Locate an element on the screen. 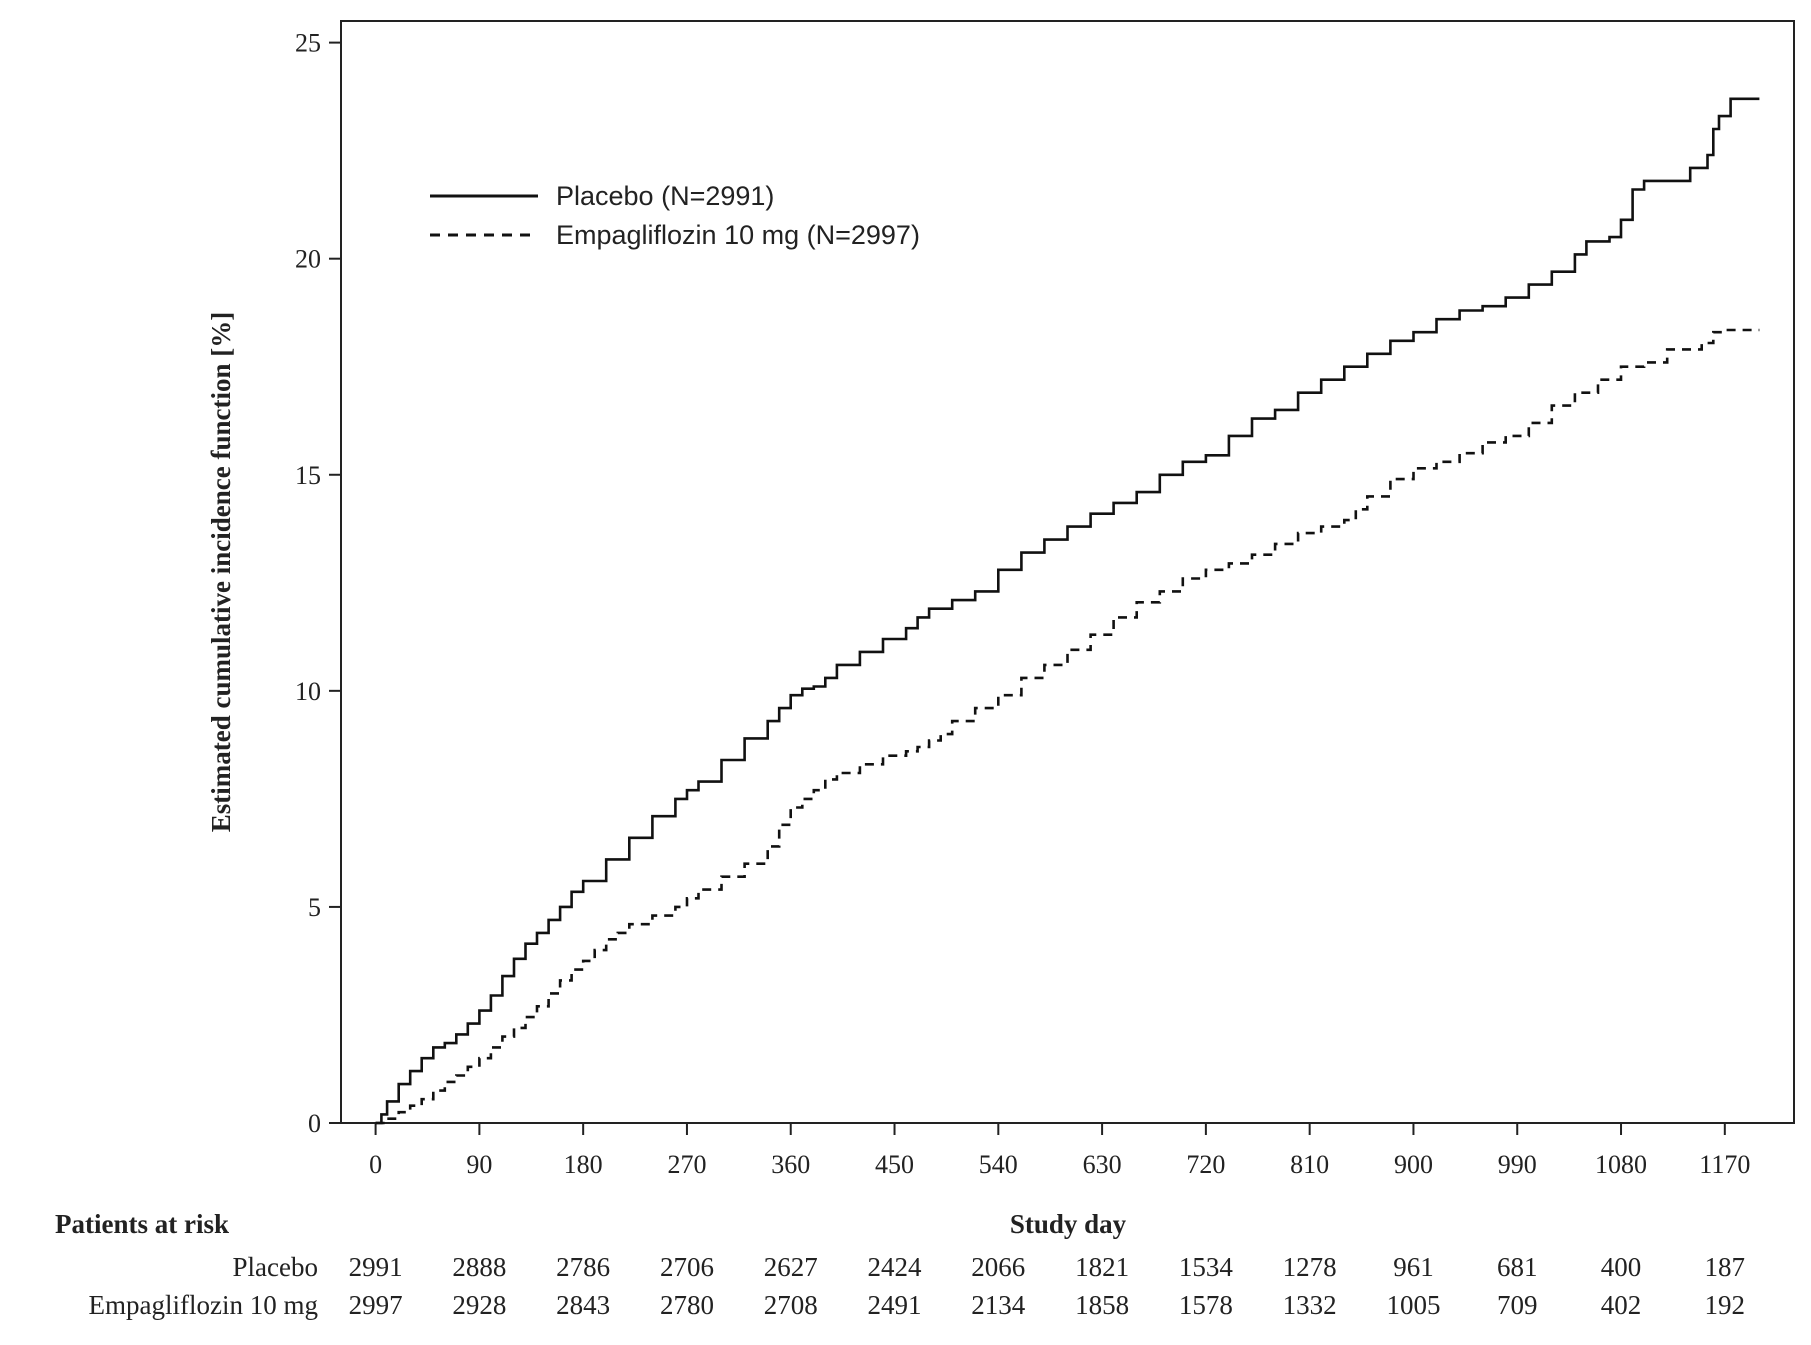  risk-value-empagliflozin: 2780 is located at coordinates (687, 1305).